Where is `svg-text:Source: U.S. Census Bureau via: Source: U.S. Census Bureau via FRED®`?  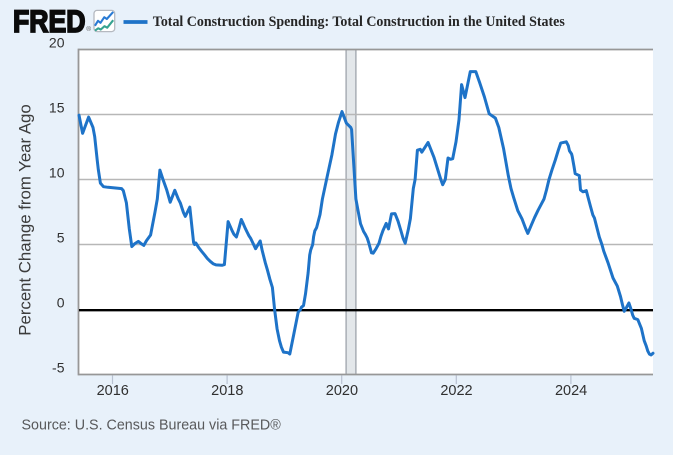
svg-text:Source: U.S. Census Bureau via: Source: U.S. Census Bureau via FRED® is located at coordinates (152, 426).